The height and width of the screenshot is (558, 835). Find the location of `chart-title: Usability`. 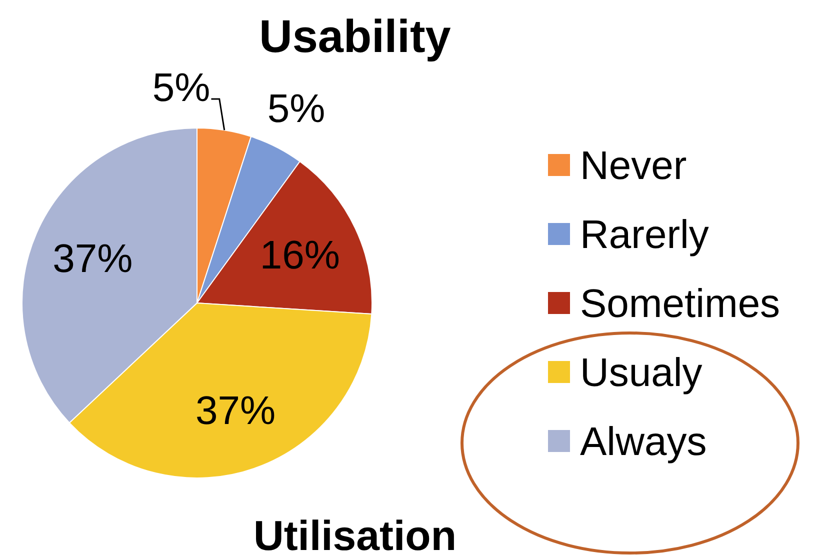

chart-title: Usability is located at coordinates (355, 36).